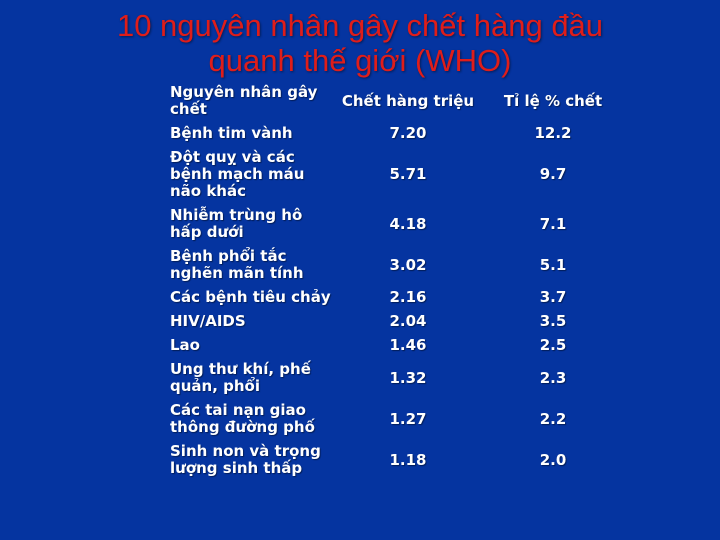 The height and width of the screenshot is (540, 720). I want to click on cause-cell: Sinh non và trọng lượng sinh thấp, so click(245, 459).